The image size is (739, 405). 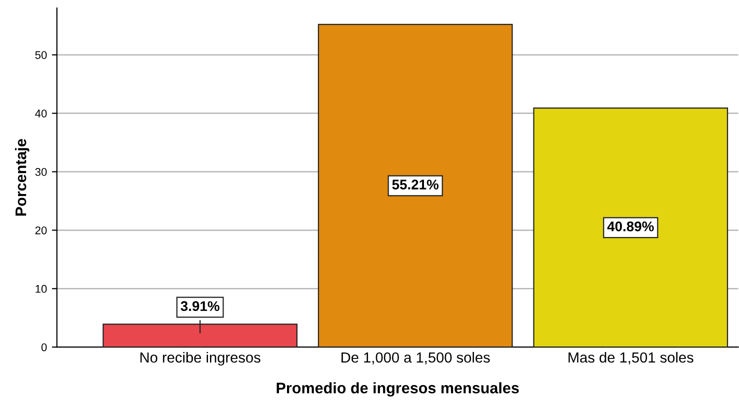 I want to click on x-tick-label: Mas de 1,501 soles, so click(x=631, y=358).